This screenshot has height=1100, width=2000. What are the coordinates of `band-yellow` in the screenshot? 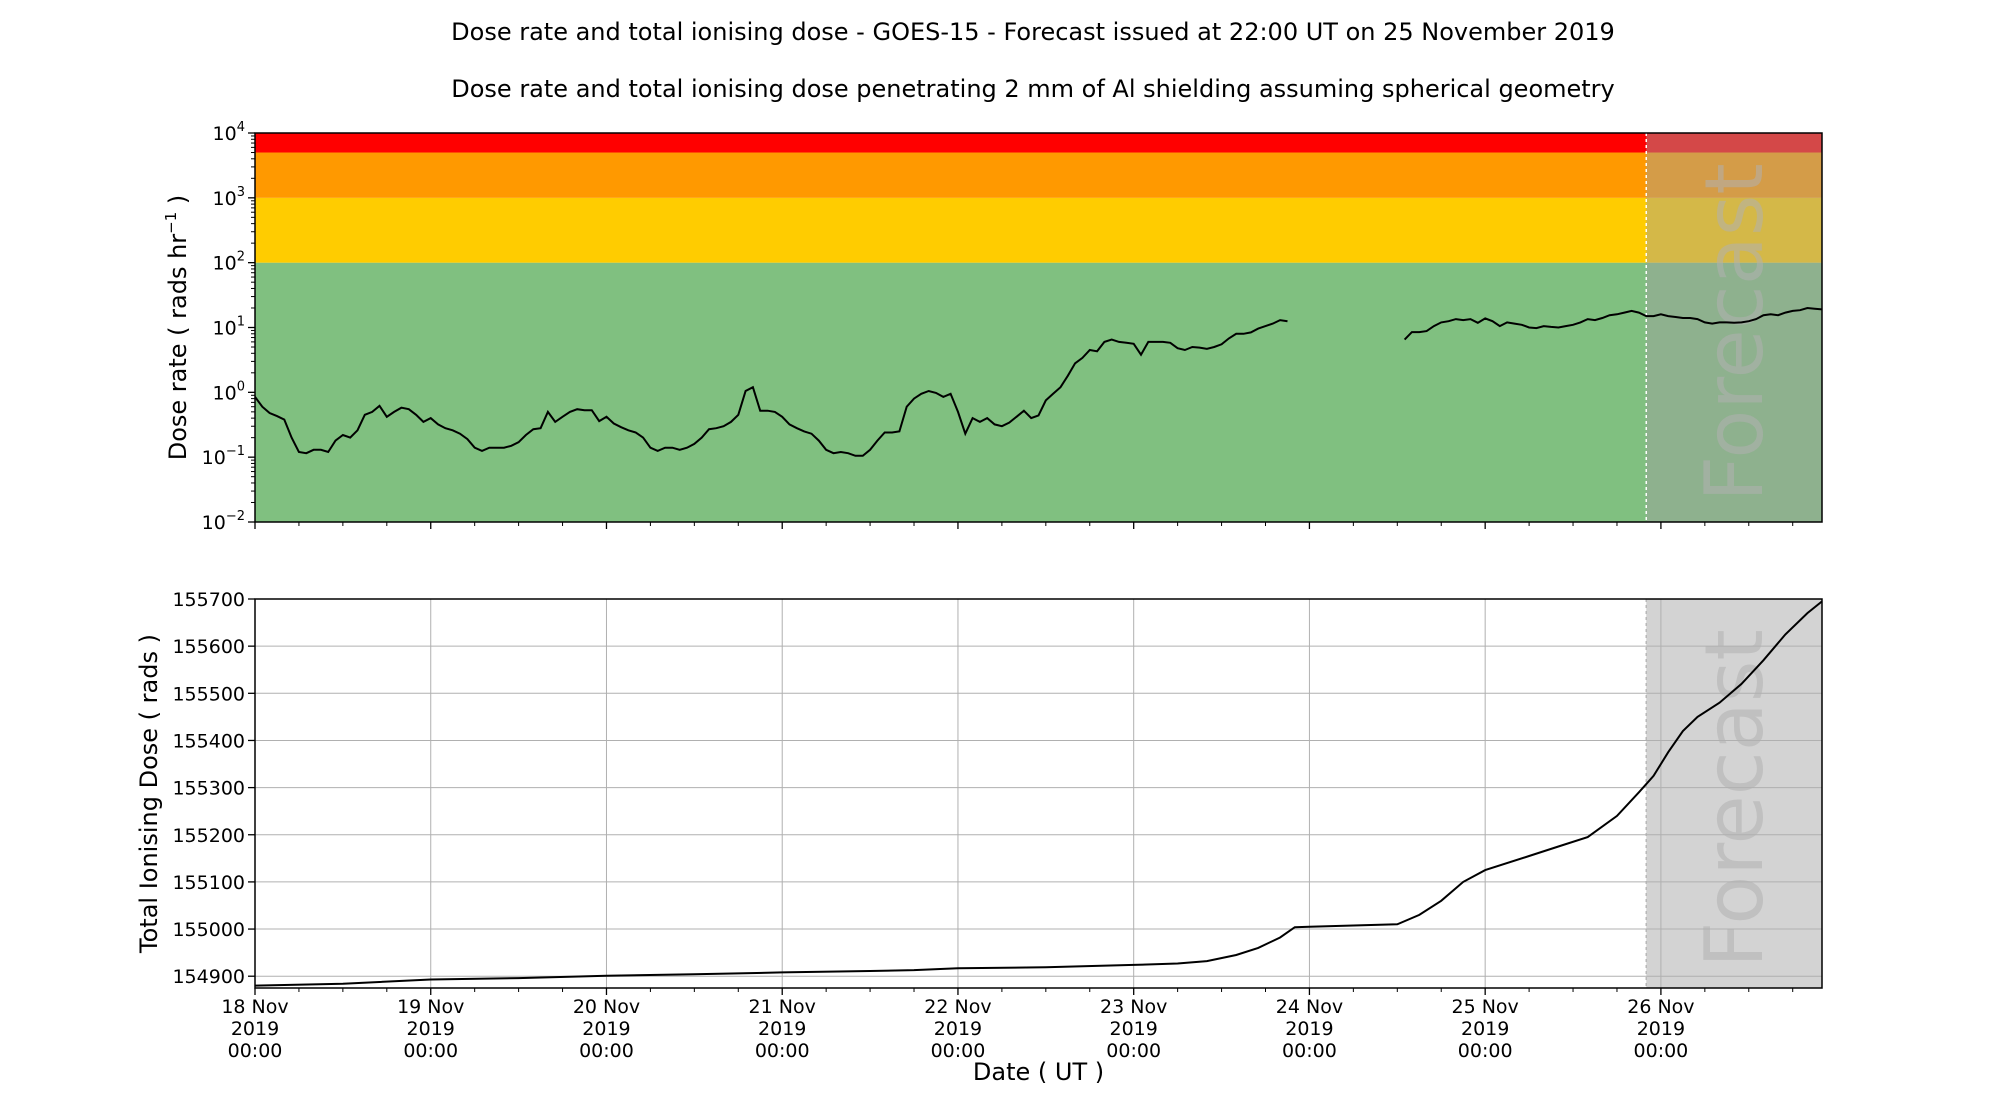 It's located at (1038, 230).